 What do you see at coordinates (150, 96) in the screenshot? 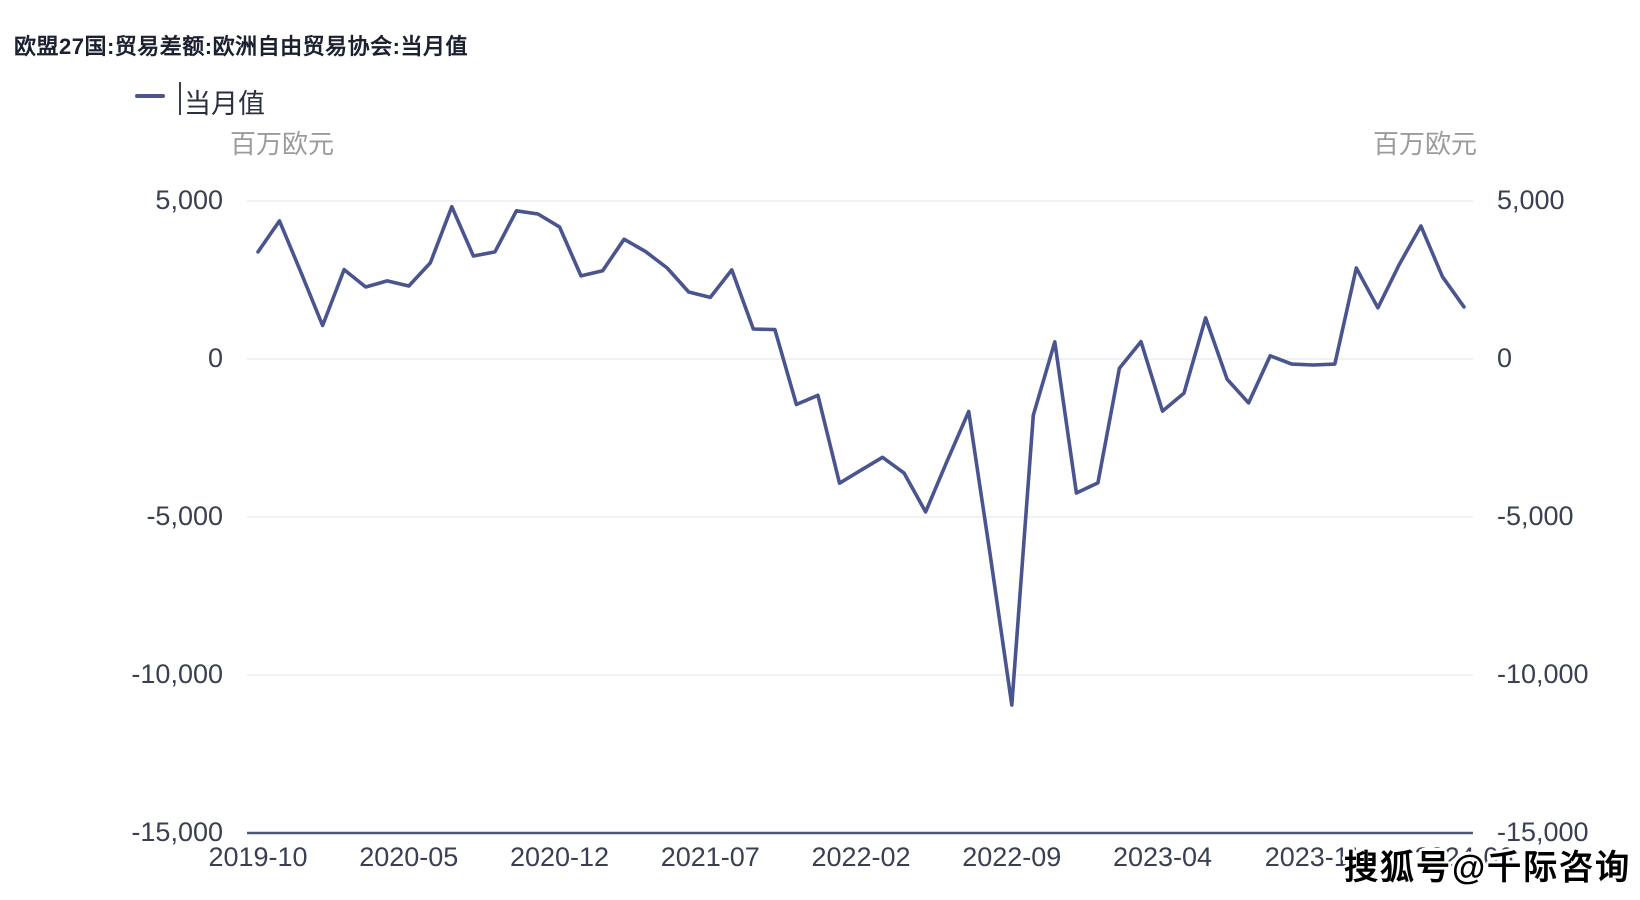
I see `legend-line-swatch` at bounding box center [150, 96].